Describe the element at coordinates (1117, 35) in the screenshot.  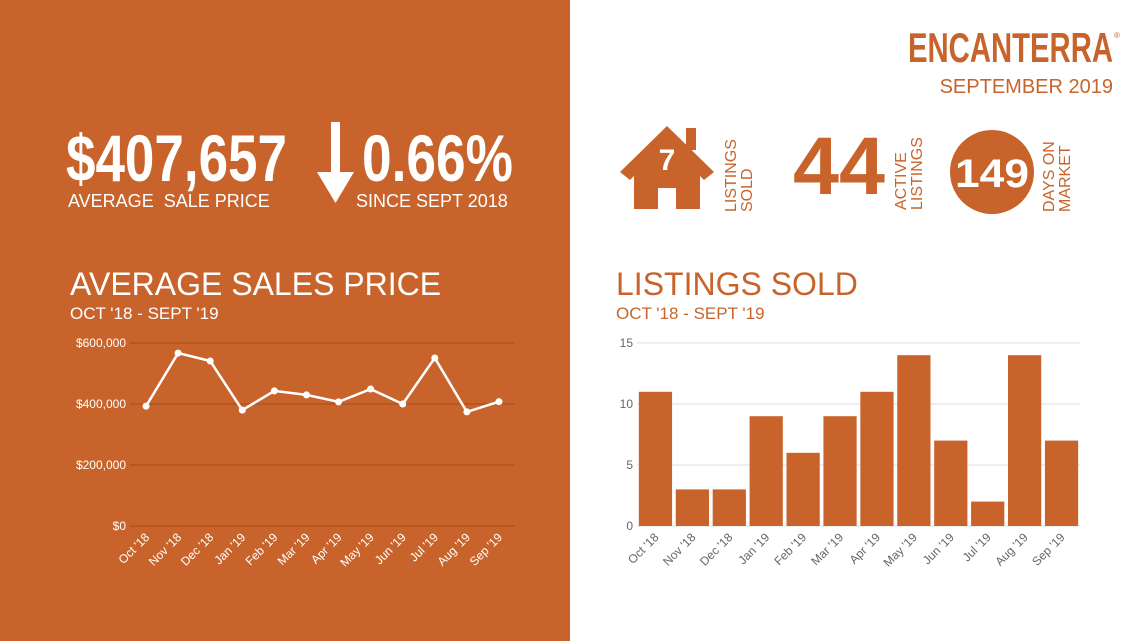
I see `brand-mark: ®` at that location.